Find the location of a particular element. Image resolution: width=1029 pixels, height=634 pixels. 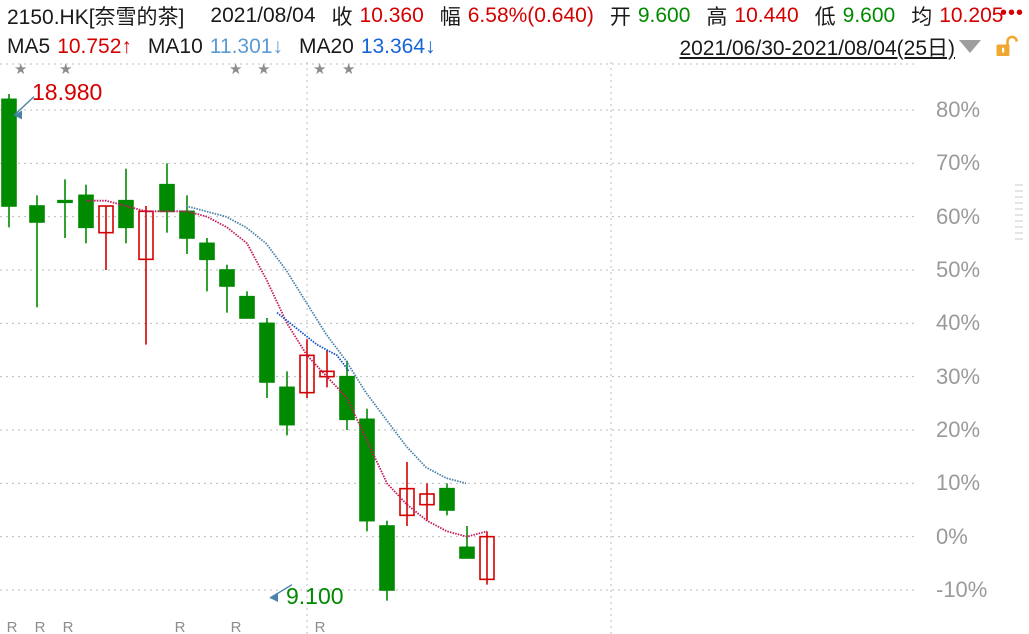

high-price-callout: 18.980 is located at coordinates (67, 92).